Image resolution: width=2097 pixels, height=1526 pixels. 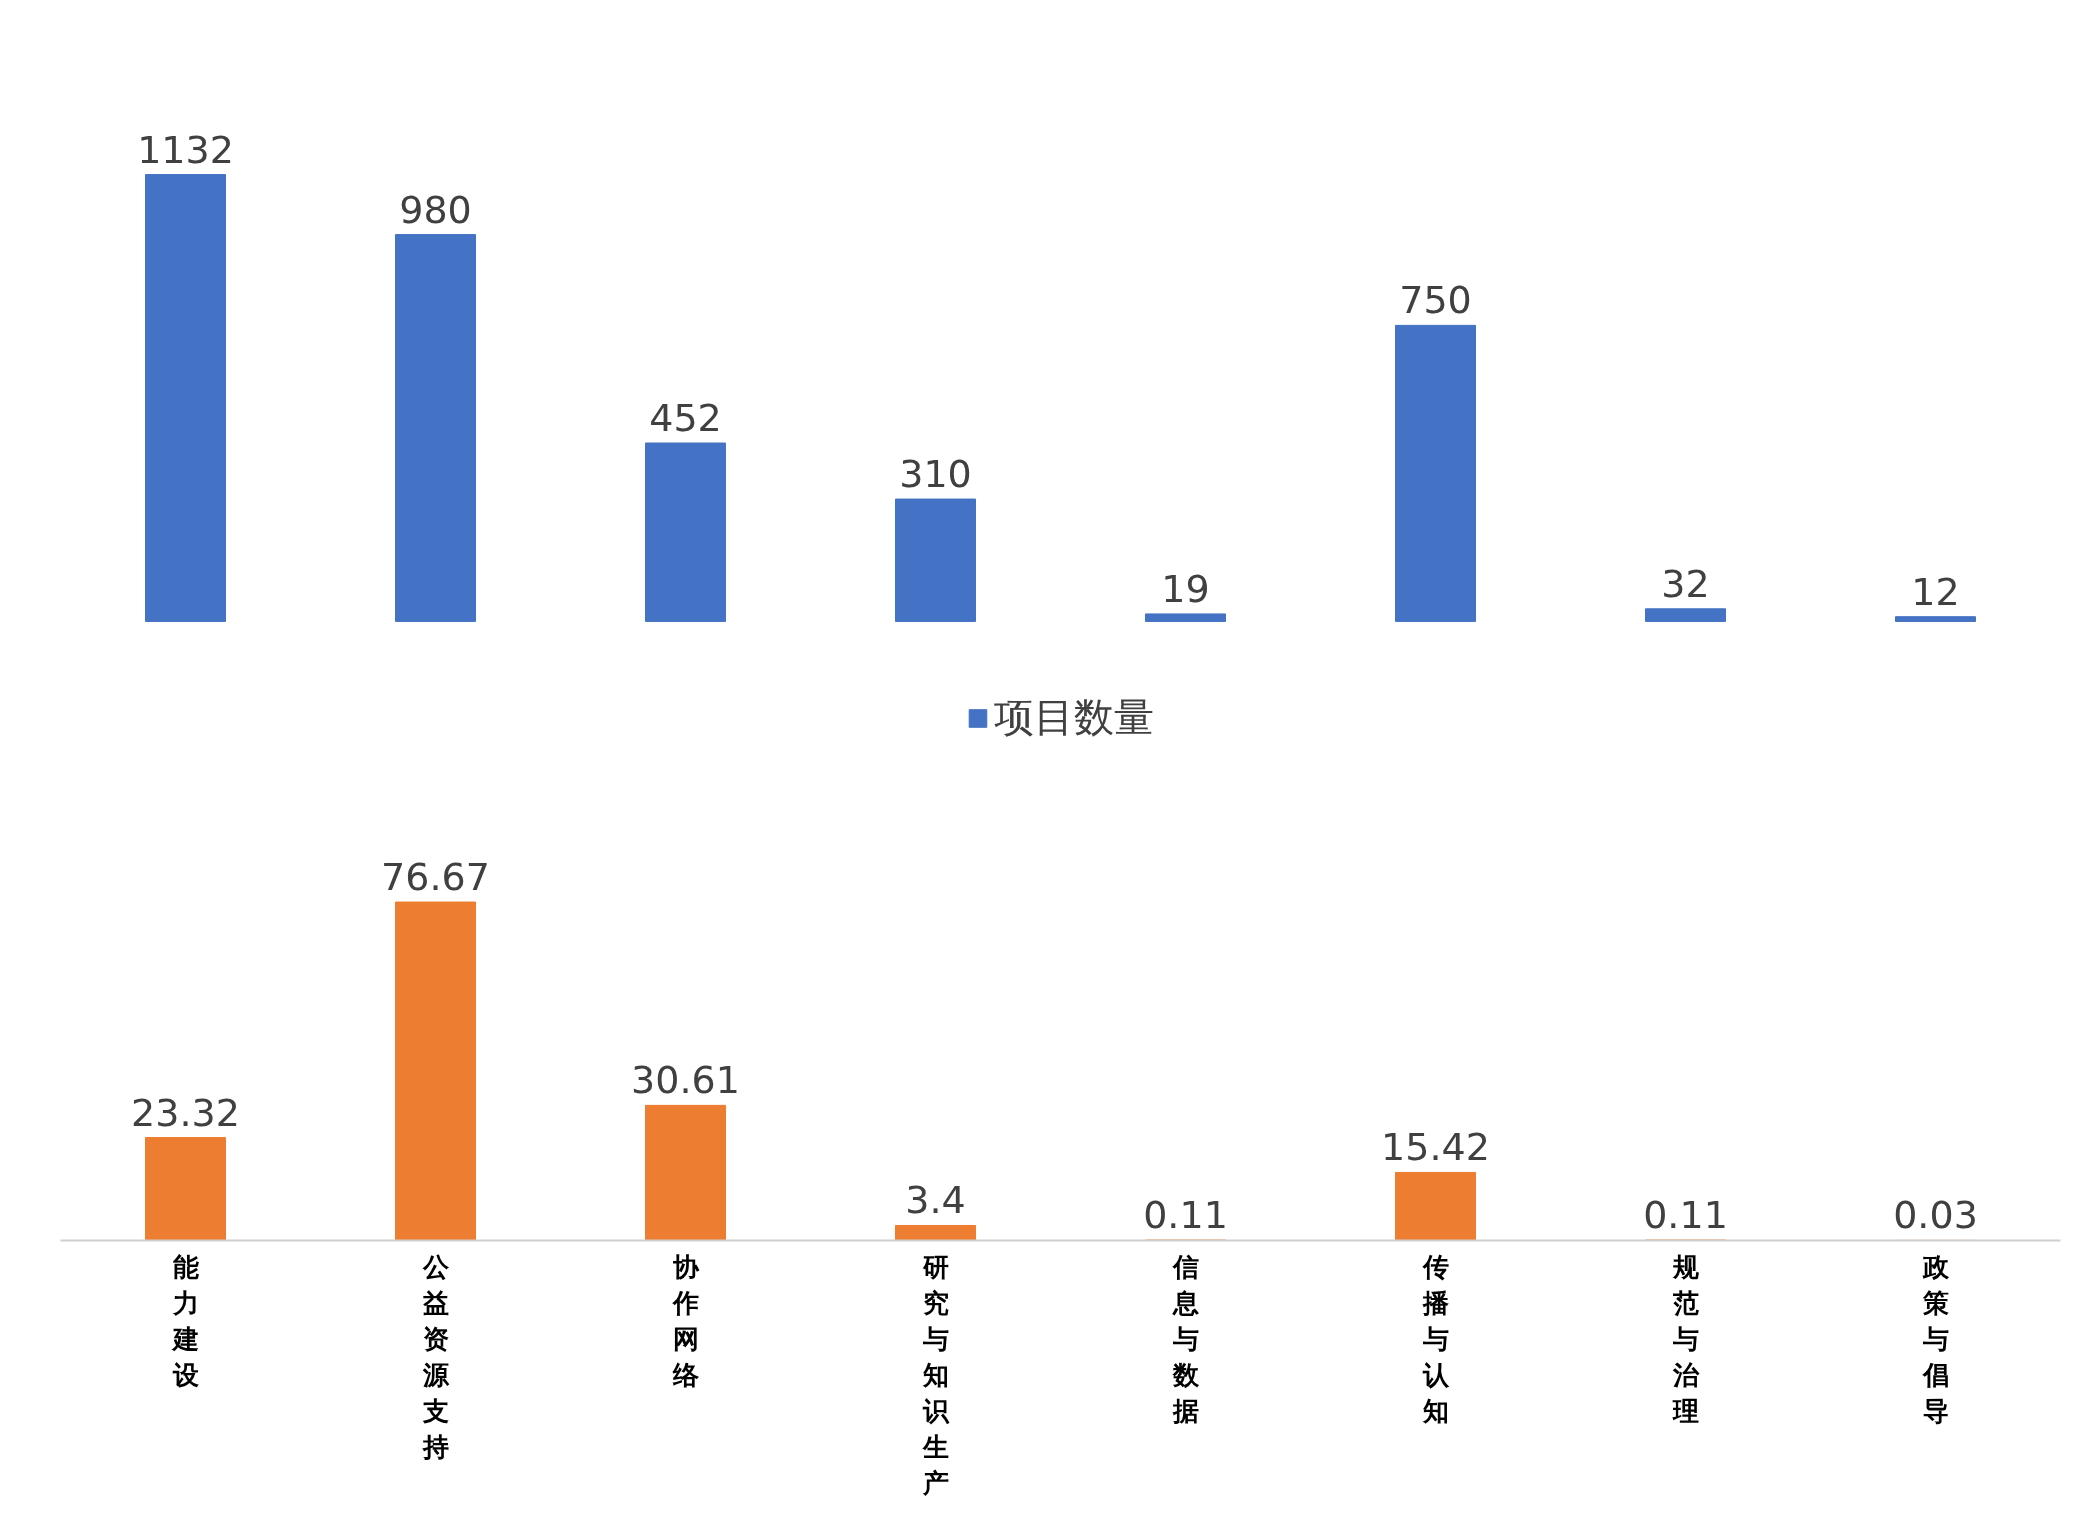 What do you see at coordinates (935, 1374) in the screenshot?
I see `x-tick-label: 研究与知识生产` at bounding box center [935, 1374].